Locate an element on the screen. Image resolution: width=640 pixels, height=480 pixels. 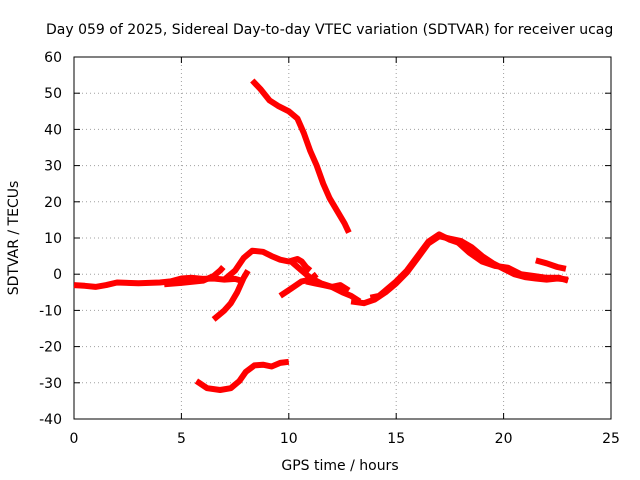
y-tick-label: 40 is located at coordinates (53, 130).